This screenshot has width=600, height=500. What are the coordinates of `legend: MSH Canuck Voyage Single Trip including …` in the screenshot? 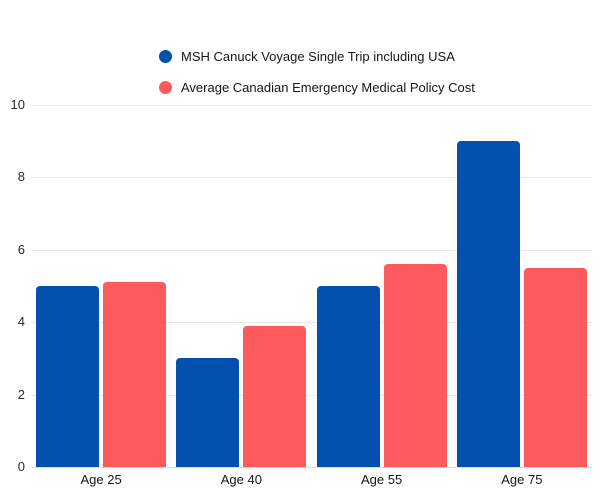 It's located at (317, 71).